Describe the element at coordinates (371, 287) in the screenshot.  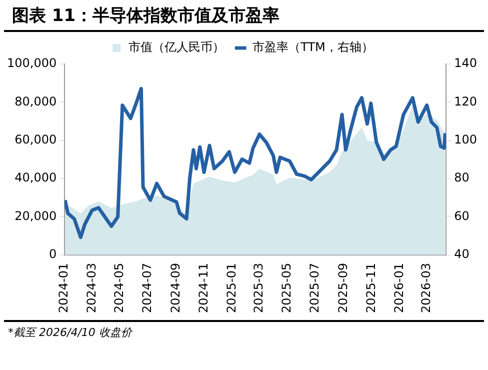
I see `x-tick-label: 2025-11` at that location.